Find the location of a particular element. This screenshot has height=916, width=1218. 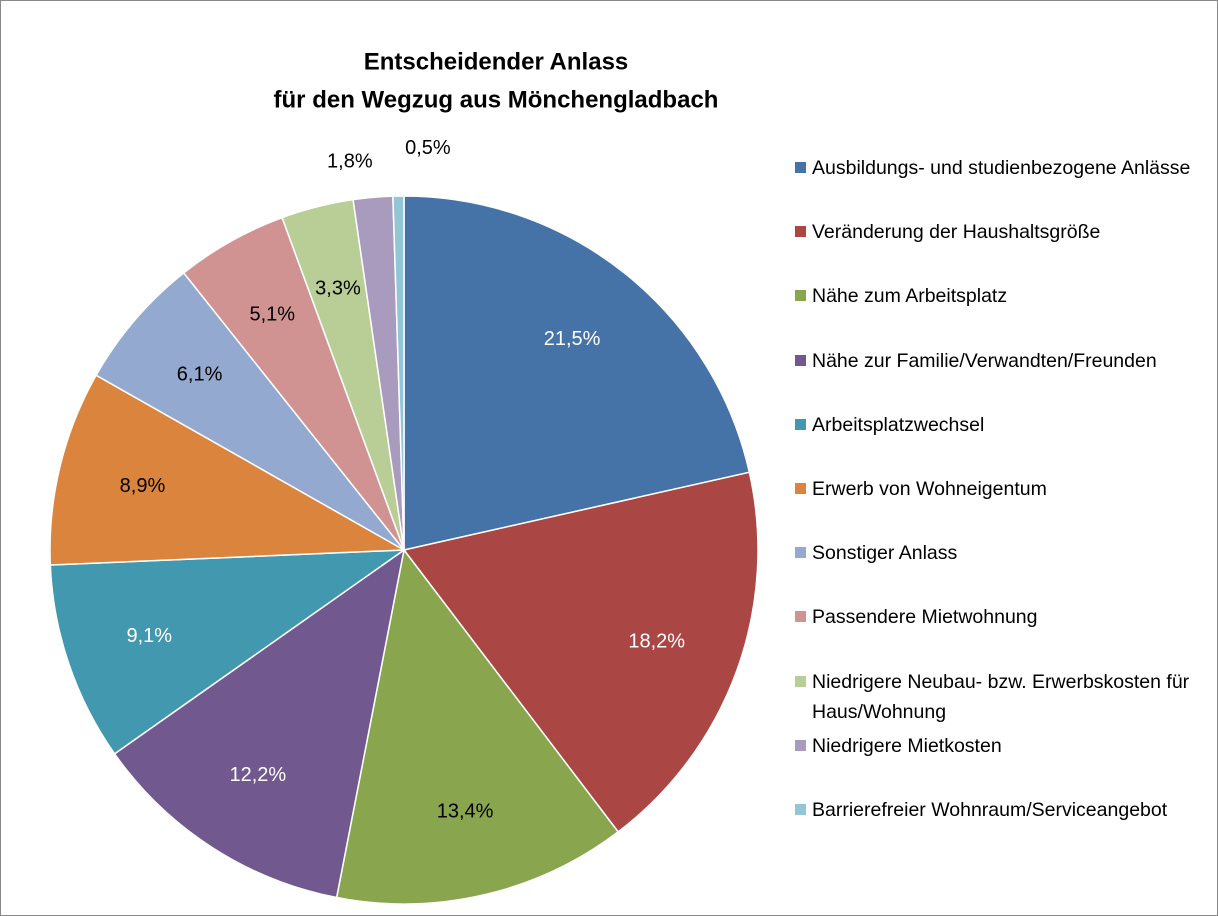

data-label: 5,1% is located at coordinates (272, 315).